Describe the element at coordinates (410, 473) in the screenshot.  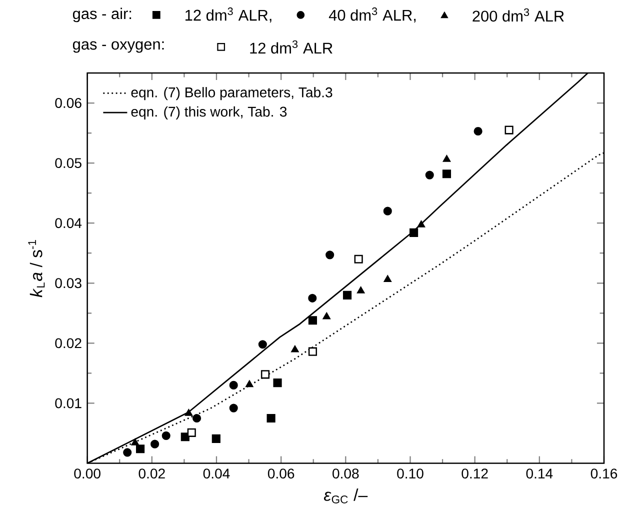
I see `x-tick-label: 0.10` at that location.